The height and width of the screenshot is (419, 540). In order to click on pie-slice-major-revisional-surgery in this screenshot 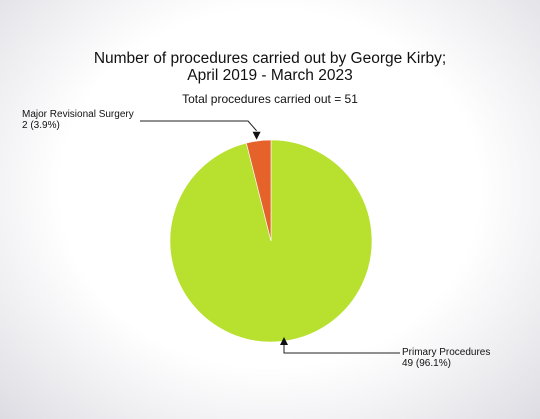, I will do `click(259, 190)`.